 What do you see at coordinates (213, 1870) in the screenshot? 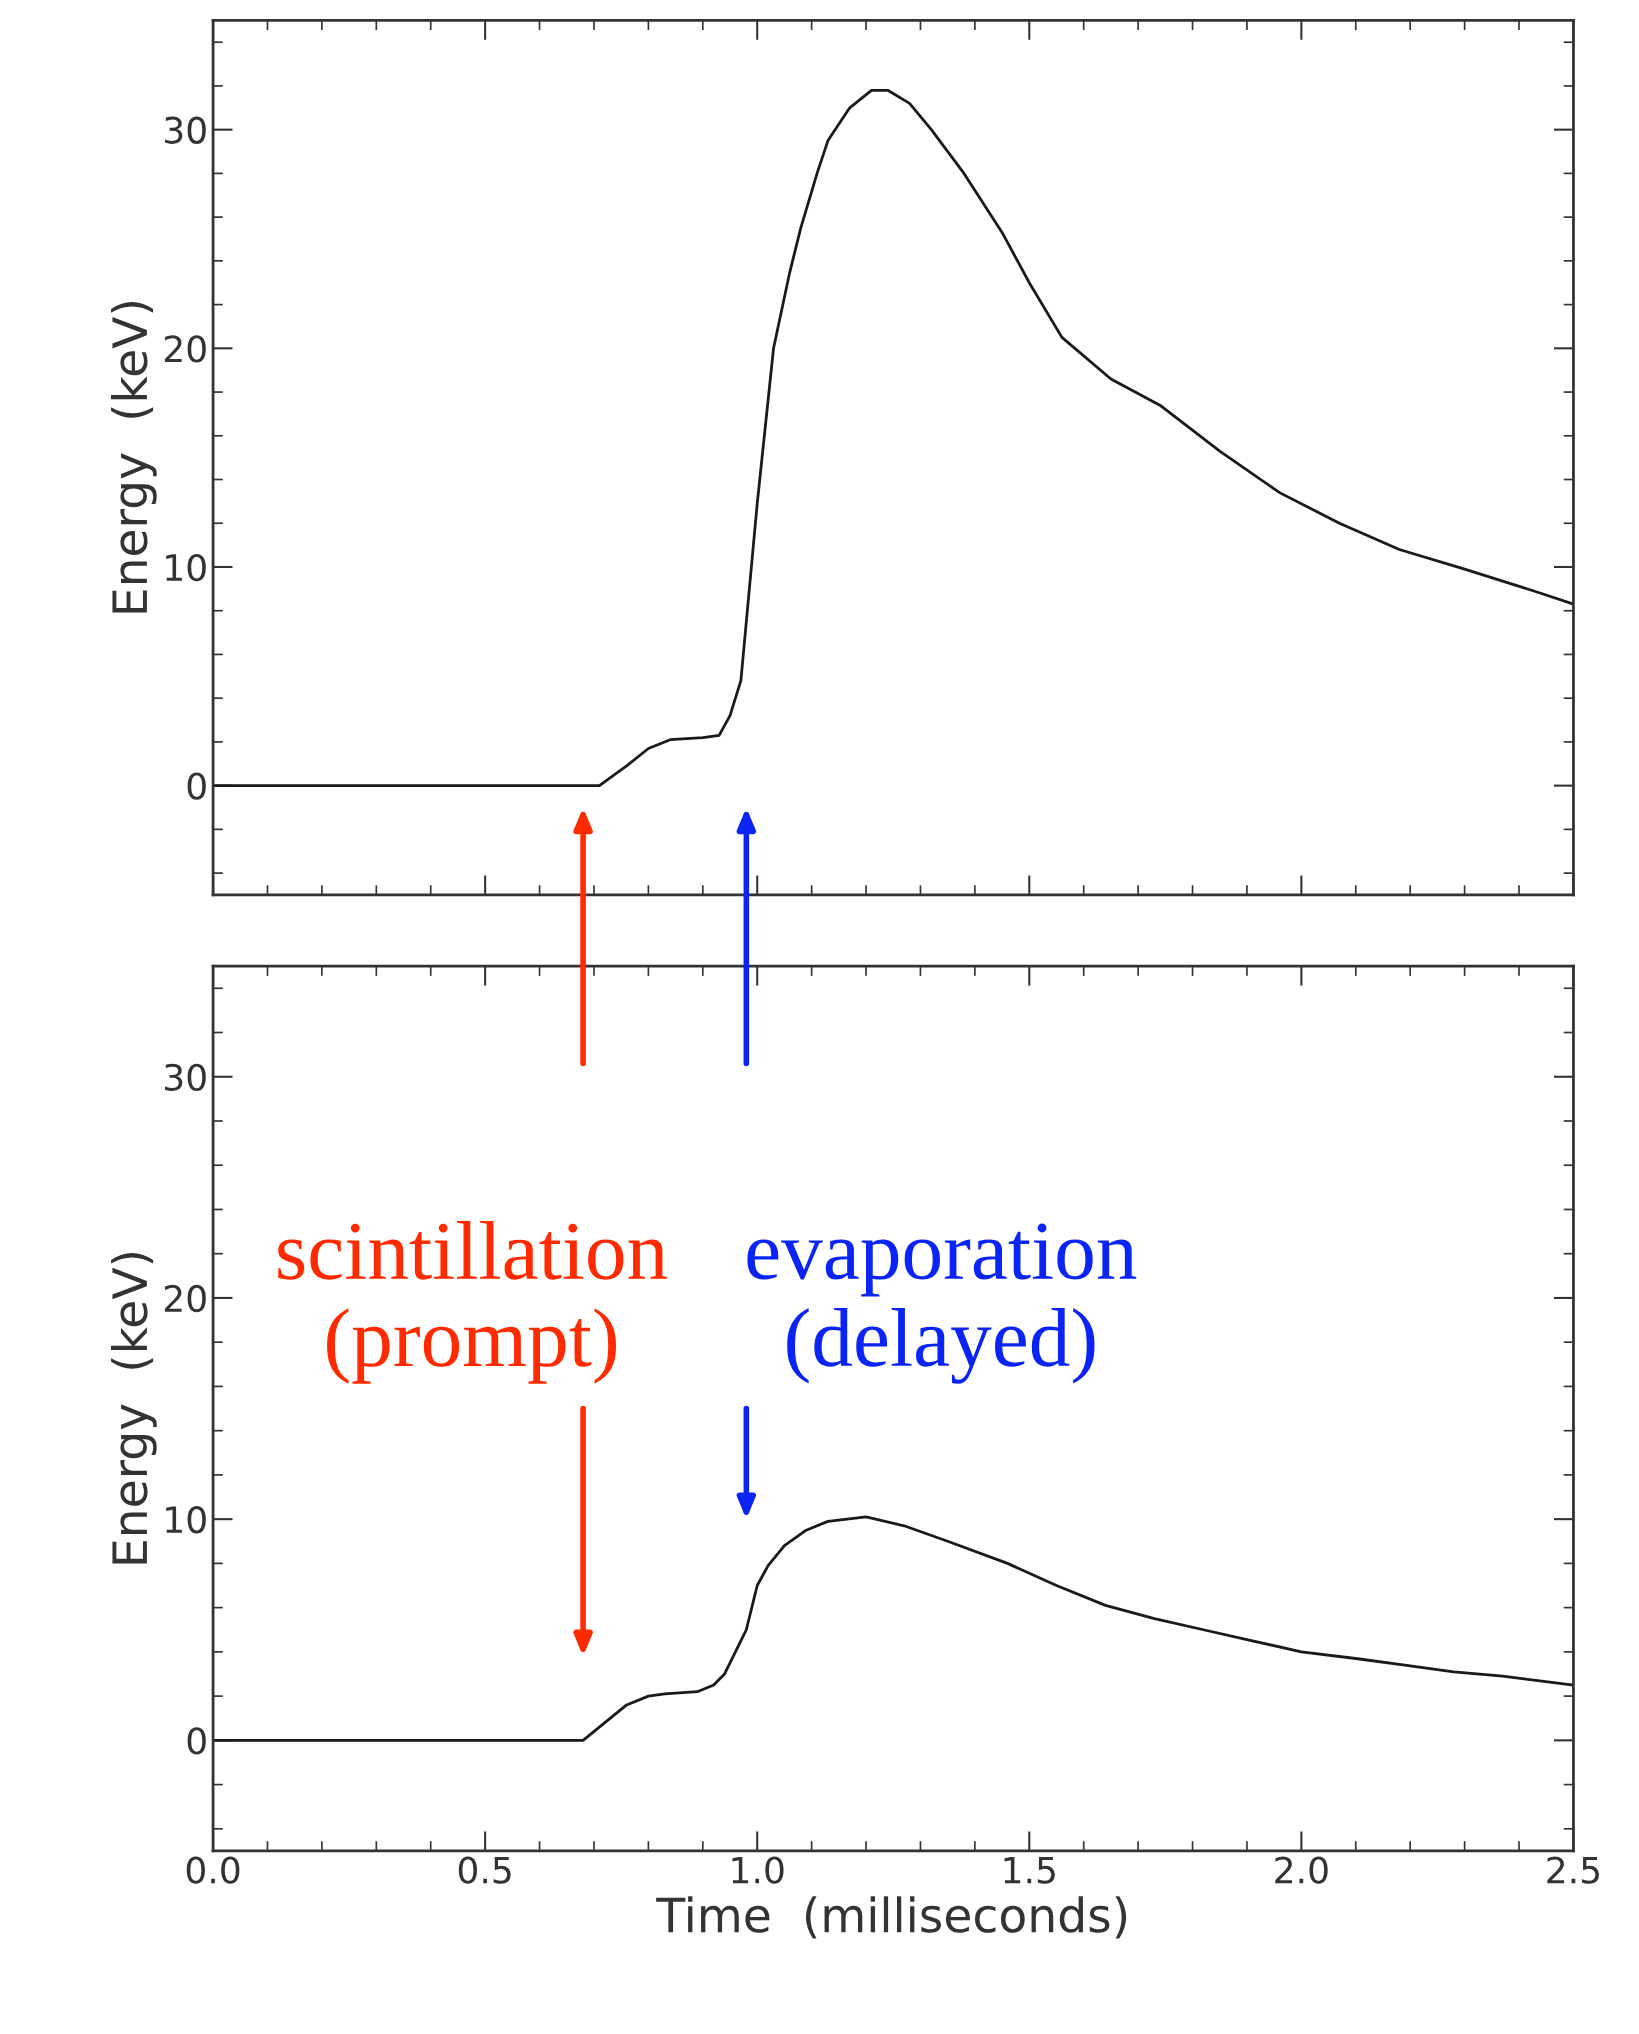
I see `x-tick-label: 0.0` at bounding box center [213, 1870].